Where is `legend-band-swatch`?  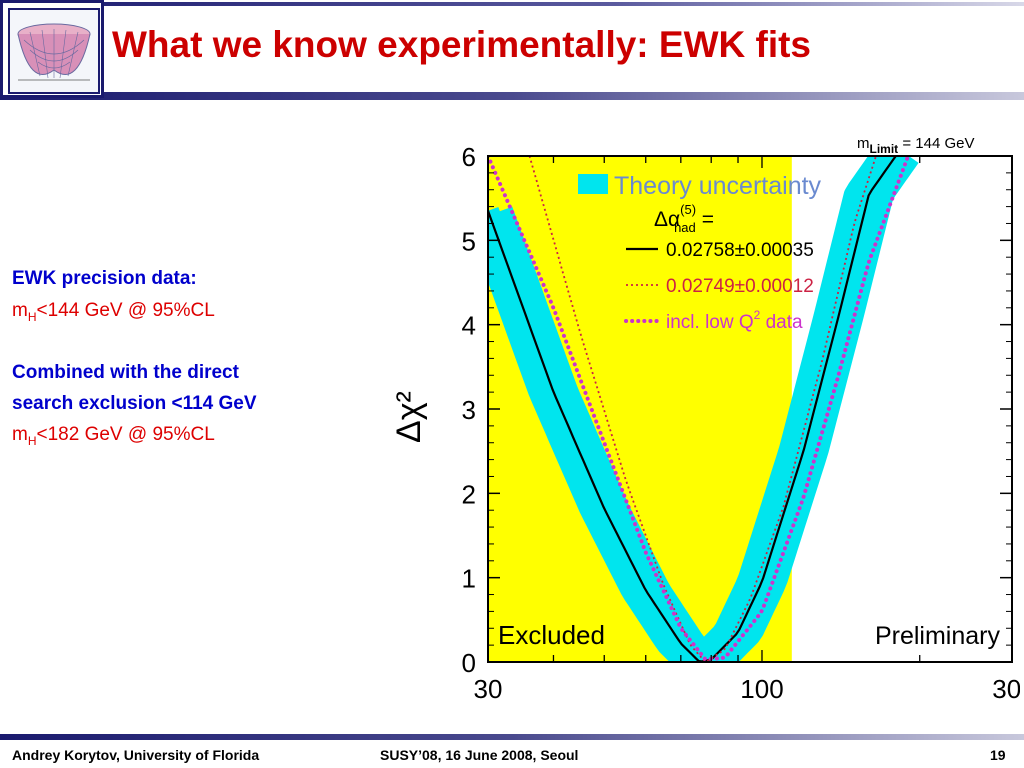 legend-band-swatch is located at coordinates (593, 184).